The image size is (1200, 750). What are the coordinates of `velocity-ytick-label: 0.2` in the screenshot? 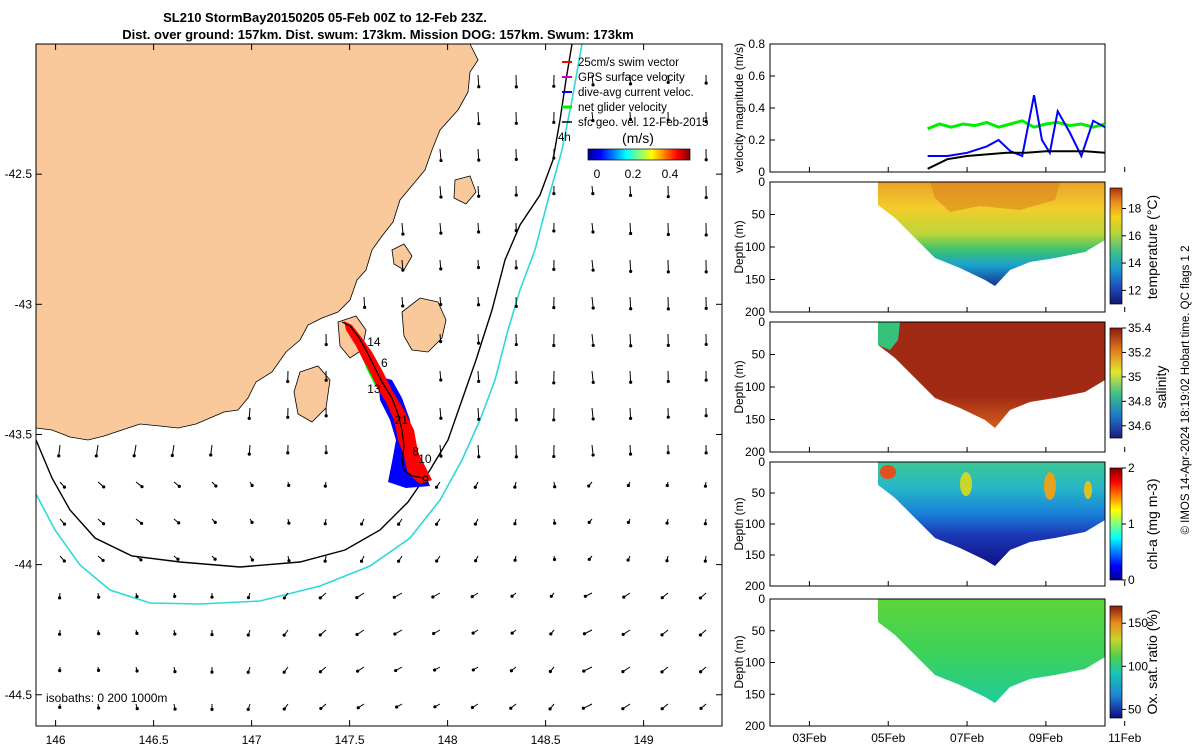 It's located at (756, 140).